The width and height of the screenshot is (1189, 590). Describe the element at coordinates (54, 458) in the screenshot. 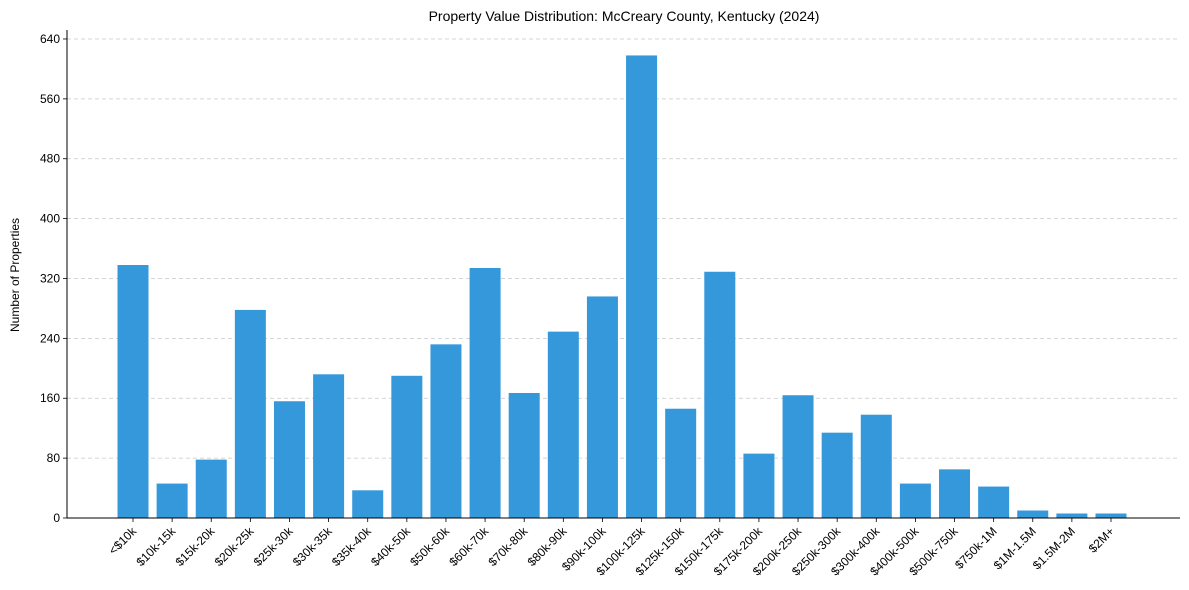

I see `y-tick-label: 80` at that location.